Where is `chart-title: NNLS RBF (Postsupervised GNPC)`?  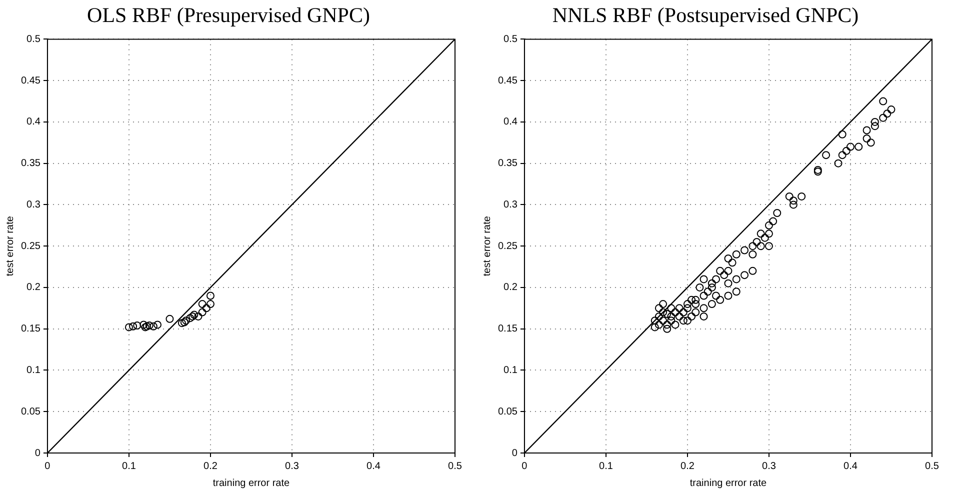
chart-title: NNLS RBF (Postsupervised GNPC) is located at coordinates (705, 15).